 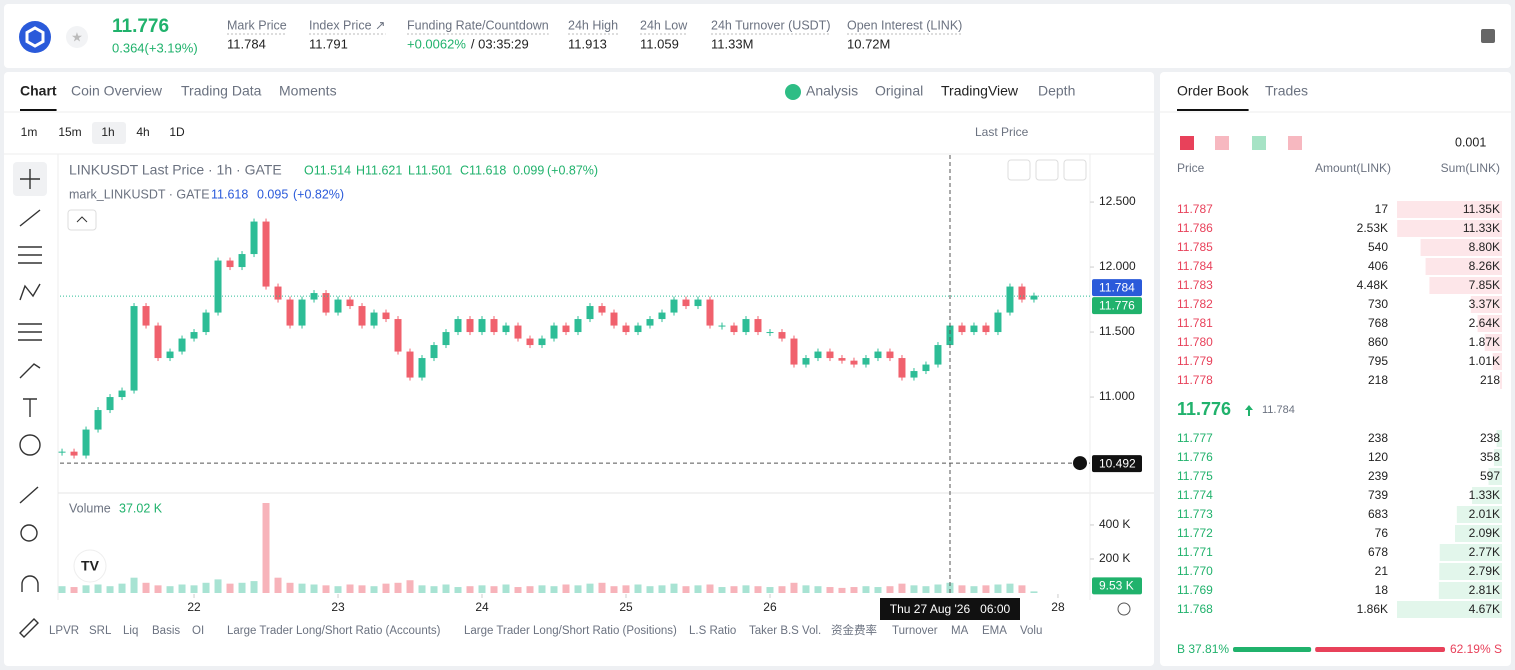 I want to click on price-change: 0.364(+3.19%), so click(x=155, y=47).